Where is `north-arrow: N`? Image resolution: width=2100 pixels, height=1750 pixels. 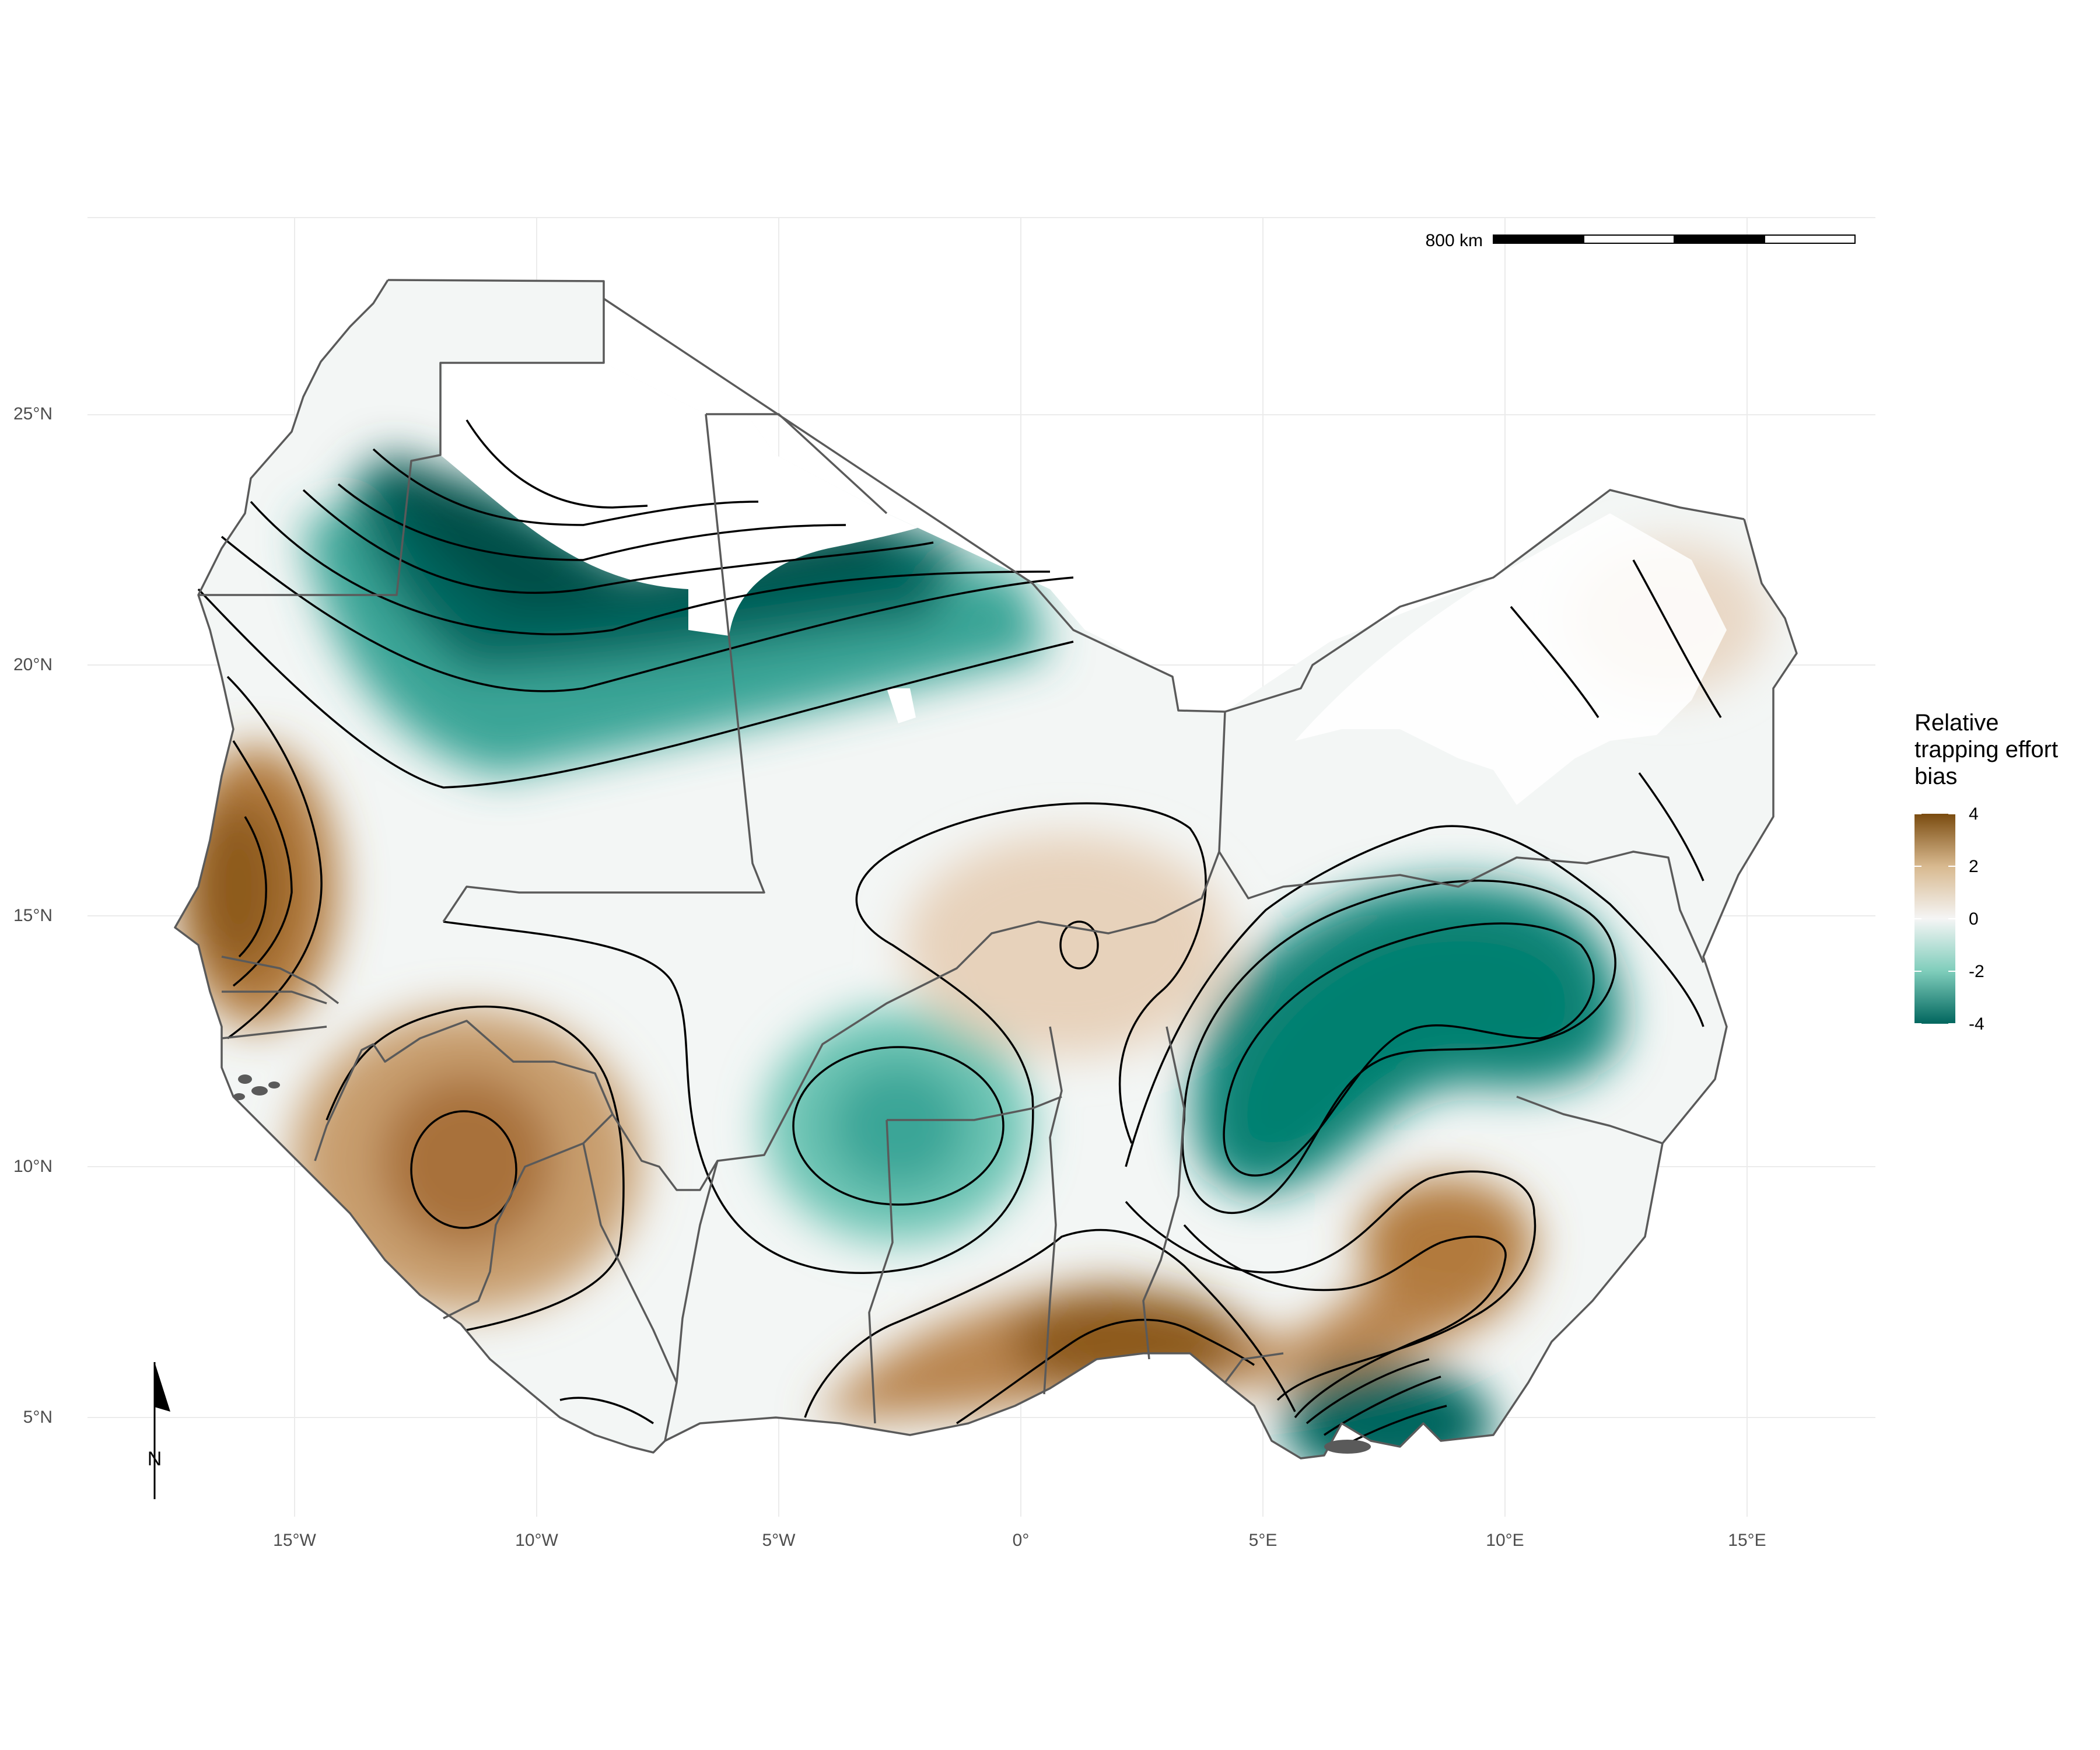 north-arrow: N is located at coordinates (159, 1430).